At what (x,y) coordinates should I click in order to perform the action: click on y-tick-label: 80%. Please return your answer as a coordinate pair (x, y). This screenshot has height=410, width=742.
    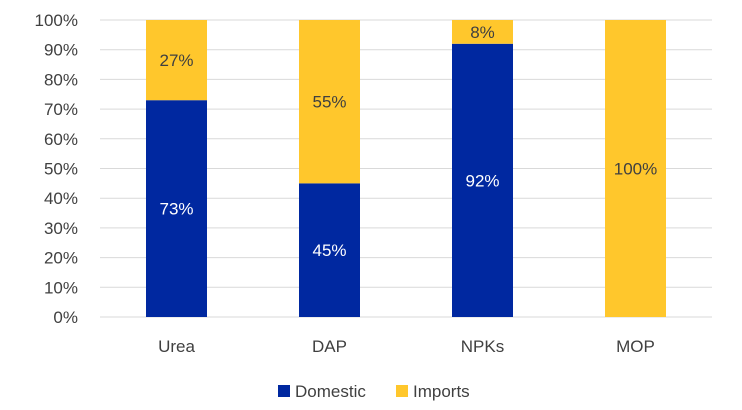
    Looking at the image, I should click on (61, 79).